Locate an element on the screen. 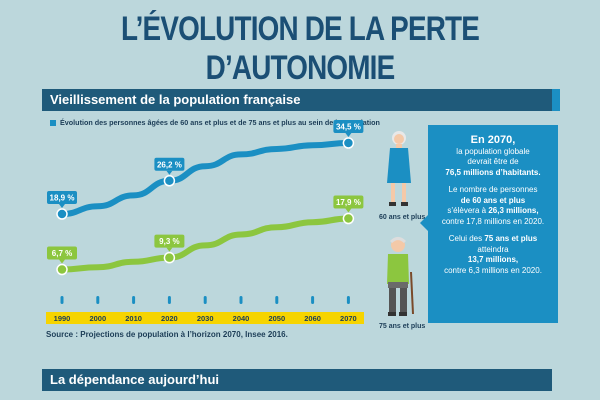 Image resolution: width=600 pixels, height=400 pixels. figure-label-75: 75 ans et plus is located at coordinates (402, 326).